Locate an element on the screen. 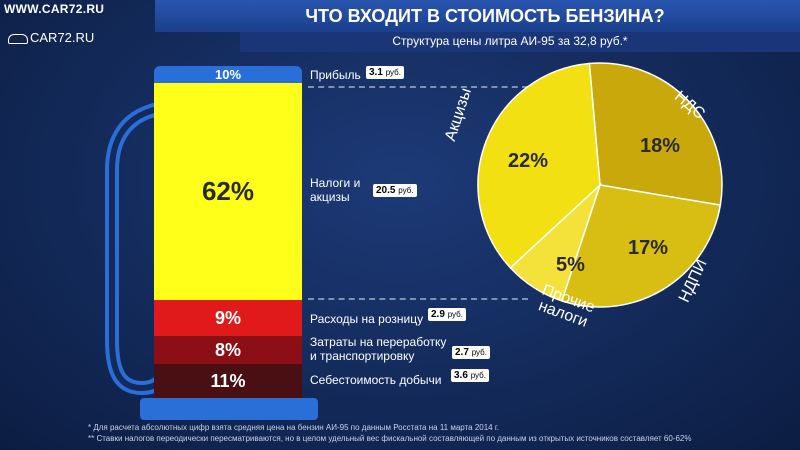 This screenshot has width=800, height=450. segment-taxes-pct: 62% is located at coordinates (228, 191).